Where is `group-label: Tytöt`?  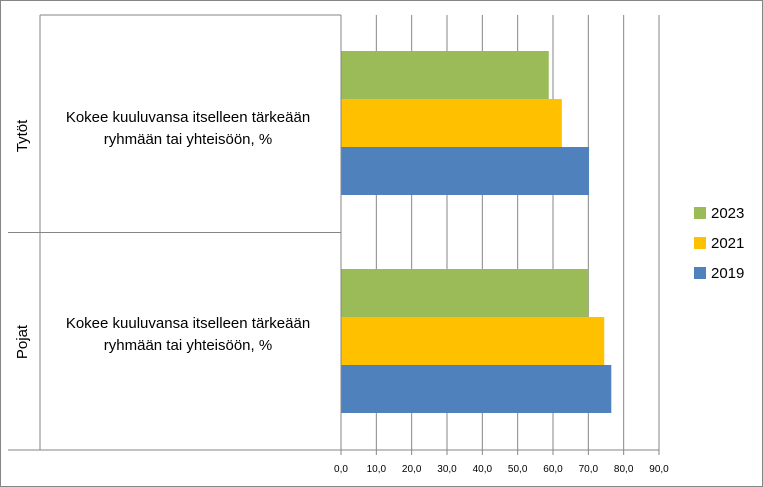 group-label: Tytöt is located at coordinates (22, 135).